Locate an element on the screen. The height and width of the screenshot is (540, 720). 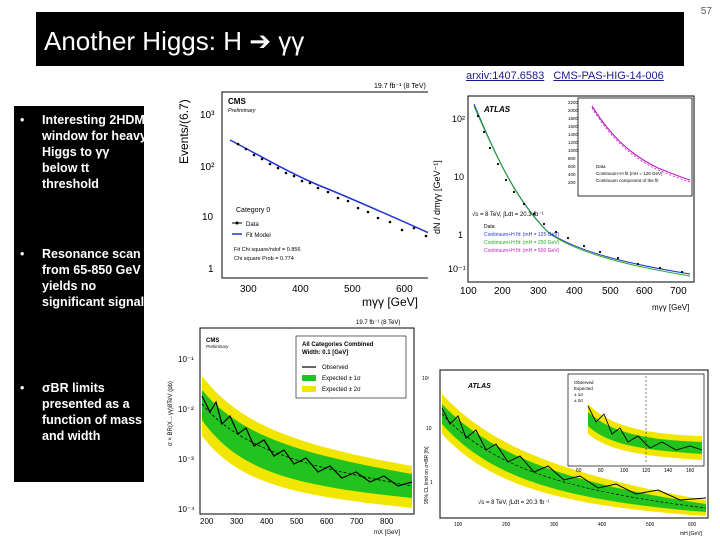
cms-limit-ytick: 10⁻² is located at coordinates (186, 409).